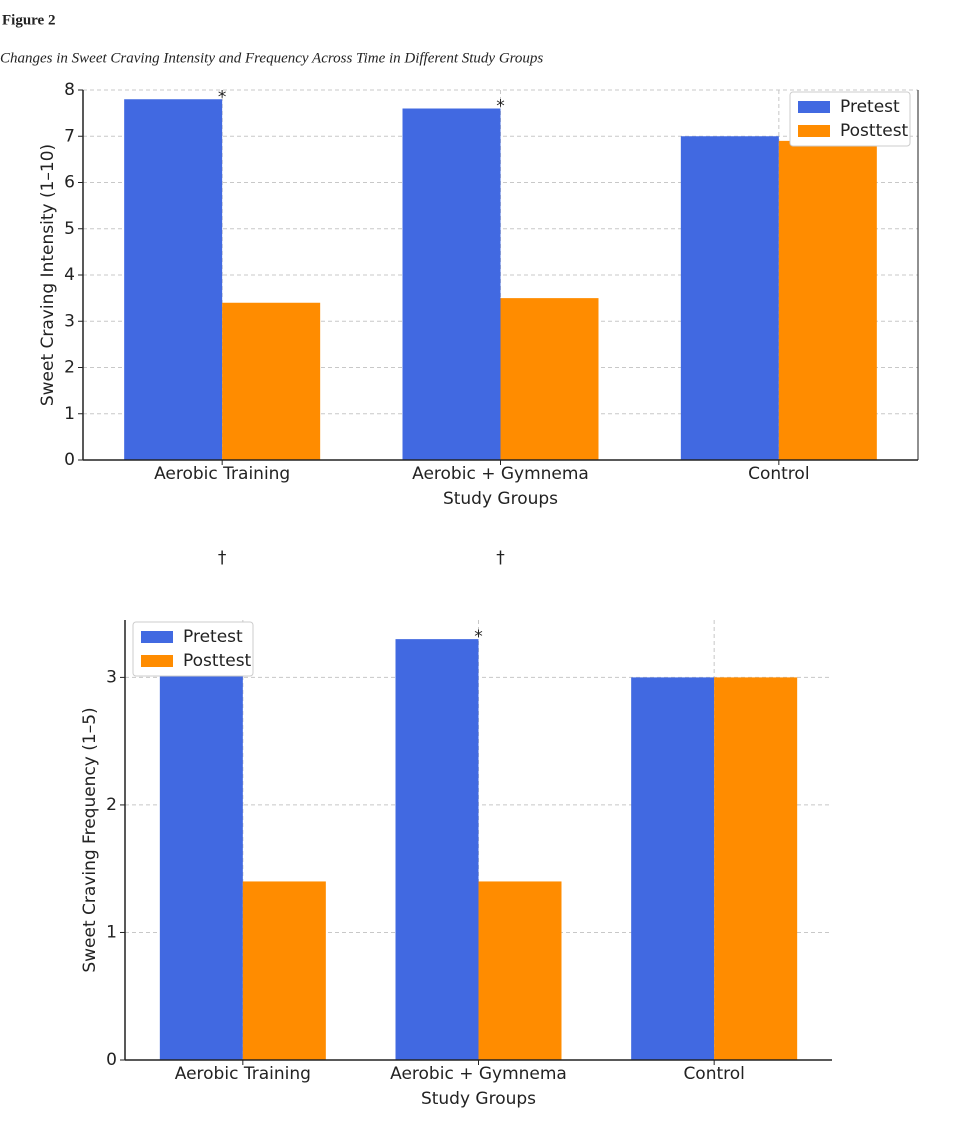 The width and height of the screenshot is (961, 1124). What do you see at coordinates (69, 183) in the screenshot?
I see `y-tick-label: 6` at bounding box center [69, 183].